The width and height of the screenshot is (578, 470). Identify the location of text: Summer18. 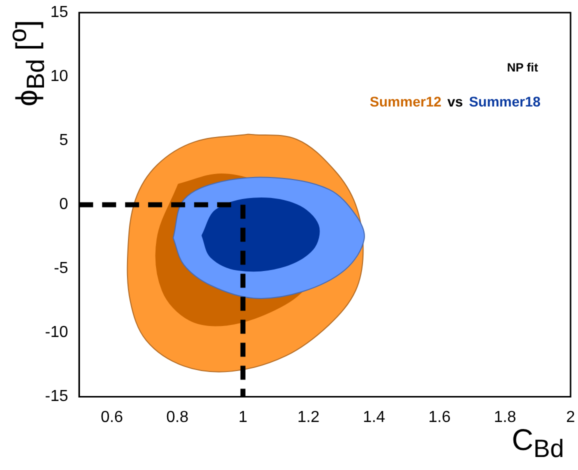
(504, 102).